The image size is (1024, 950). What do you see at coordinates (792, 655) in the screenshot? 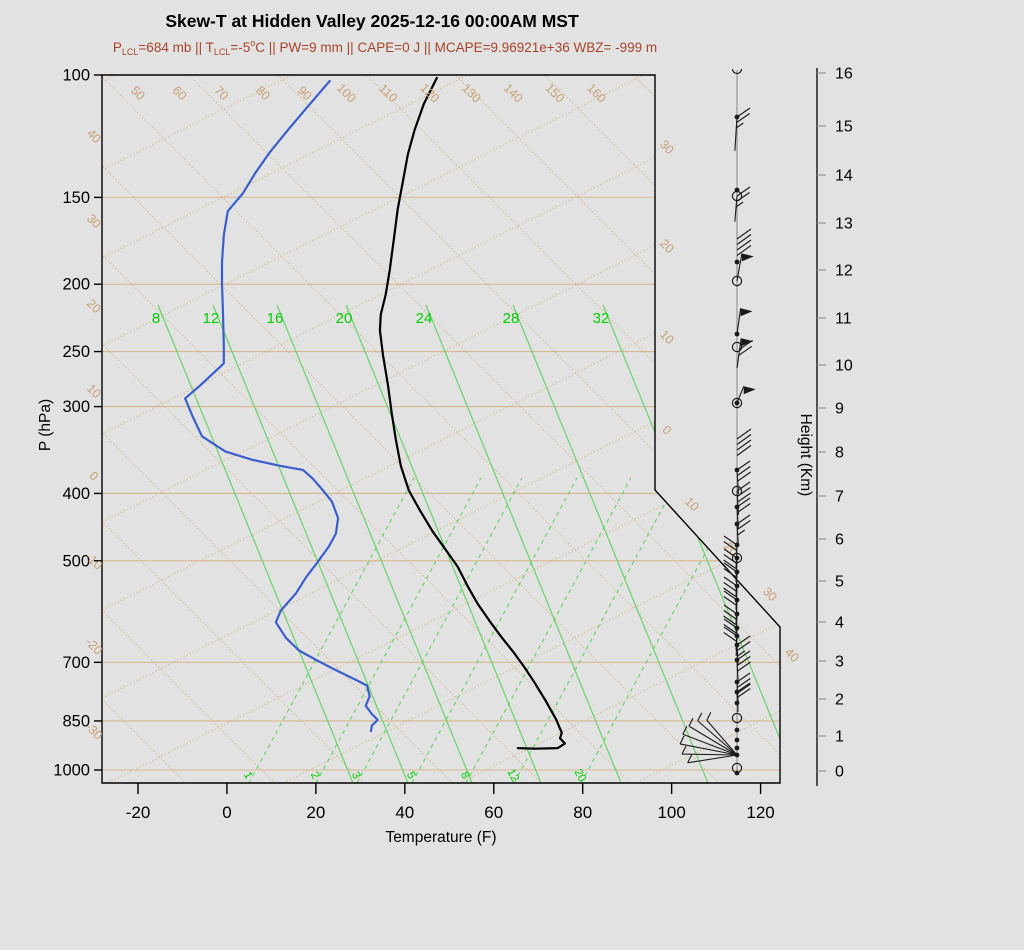
I see `isopleth-label-right: 40` at bounding box center [792, 655].